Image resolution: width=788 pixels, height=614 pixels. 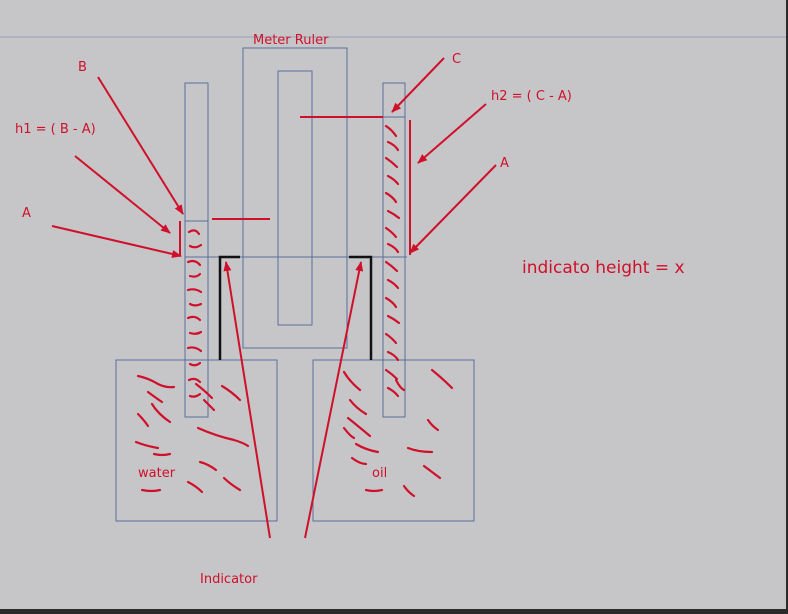 What do you see at coordinates (122, 194) in the screenshot?
I see `arrow-h1` at bounding box center [122, 194].